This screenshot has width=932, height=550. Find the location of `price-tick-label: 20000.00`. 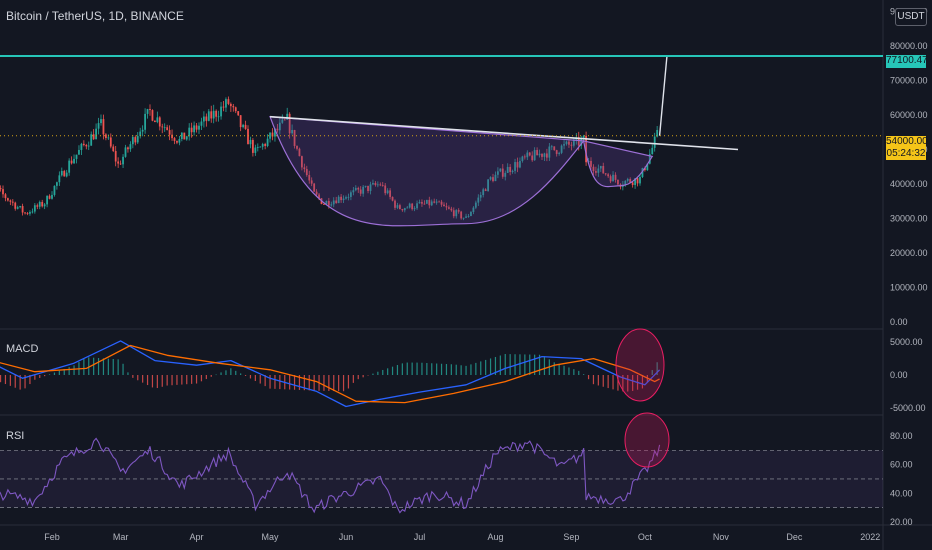

price-tick-label: 20000.00 is located at coordinates (909, 253).